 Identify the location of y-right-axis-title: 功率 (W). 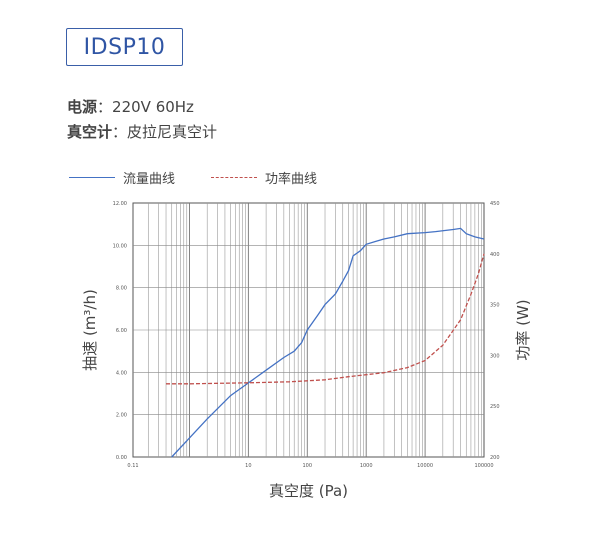
(523, 329).